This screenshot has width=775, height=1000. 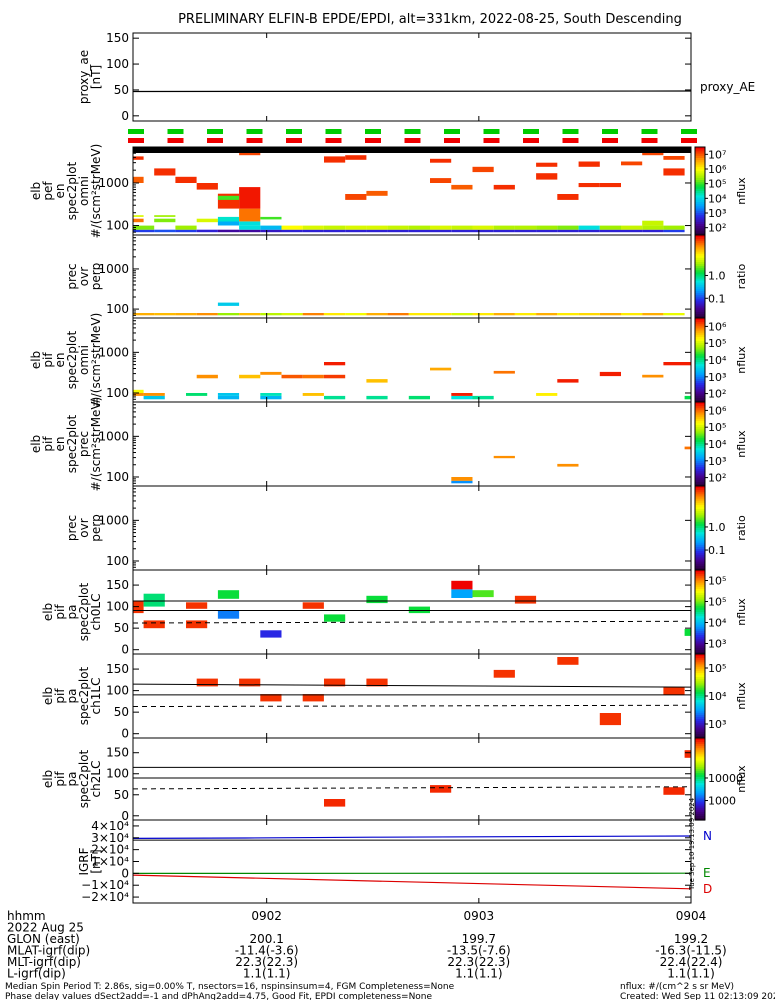 What do you see at coordinates (691, 916) in the screenshot?
I see `time-tick-label: 0904` at bounding box center [691, 916].